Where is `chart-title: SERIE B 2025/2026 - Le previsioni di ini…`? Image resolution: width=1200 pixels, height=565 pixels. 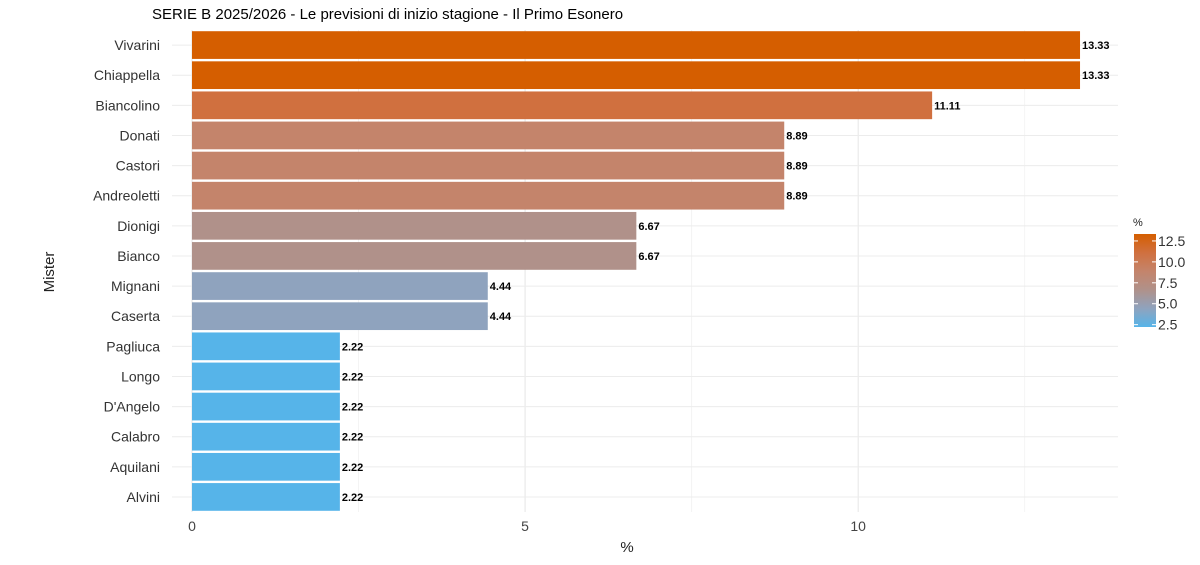 chart-title: SERIE B 2025/2026 - Le previsioni di ini… is located at coordinates (387, 14).